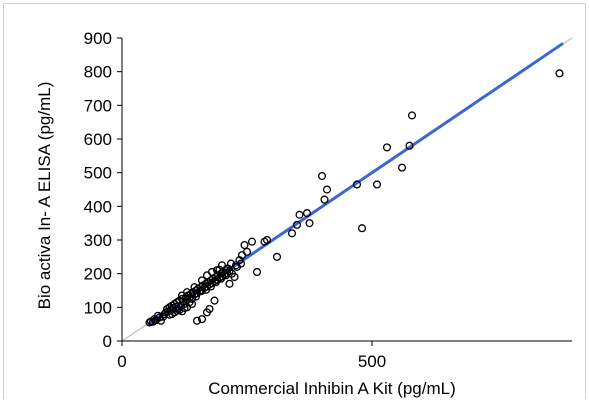 Image resolution: width=589 pixels, height=402 pixels. Describe the element at coordinates (98, 72) in the screenshot. I see `y-tick-label: 800` at that location.